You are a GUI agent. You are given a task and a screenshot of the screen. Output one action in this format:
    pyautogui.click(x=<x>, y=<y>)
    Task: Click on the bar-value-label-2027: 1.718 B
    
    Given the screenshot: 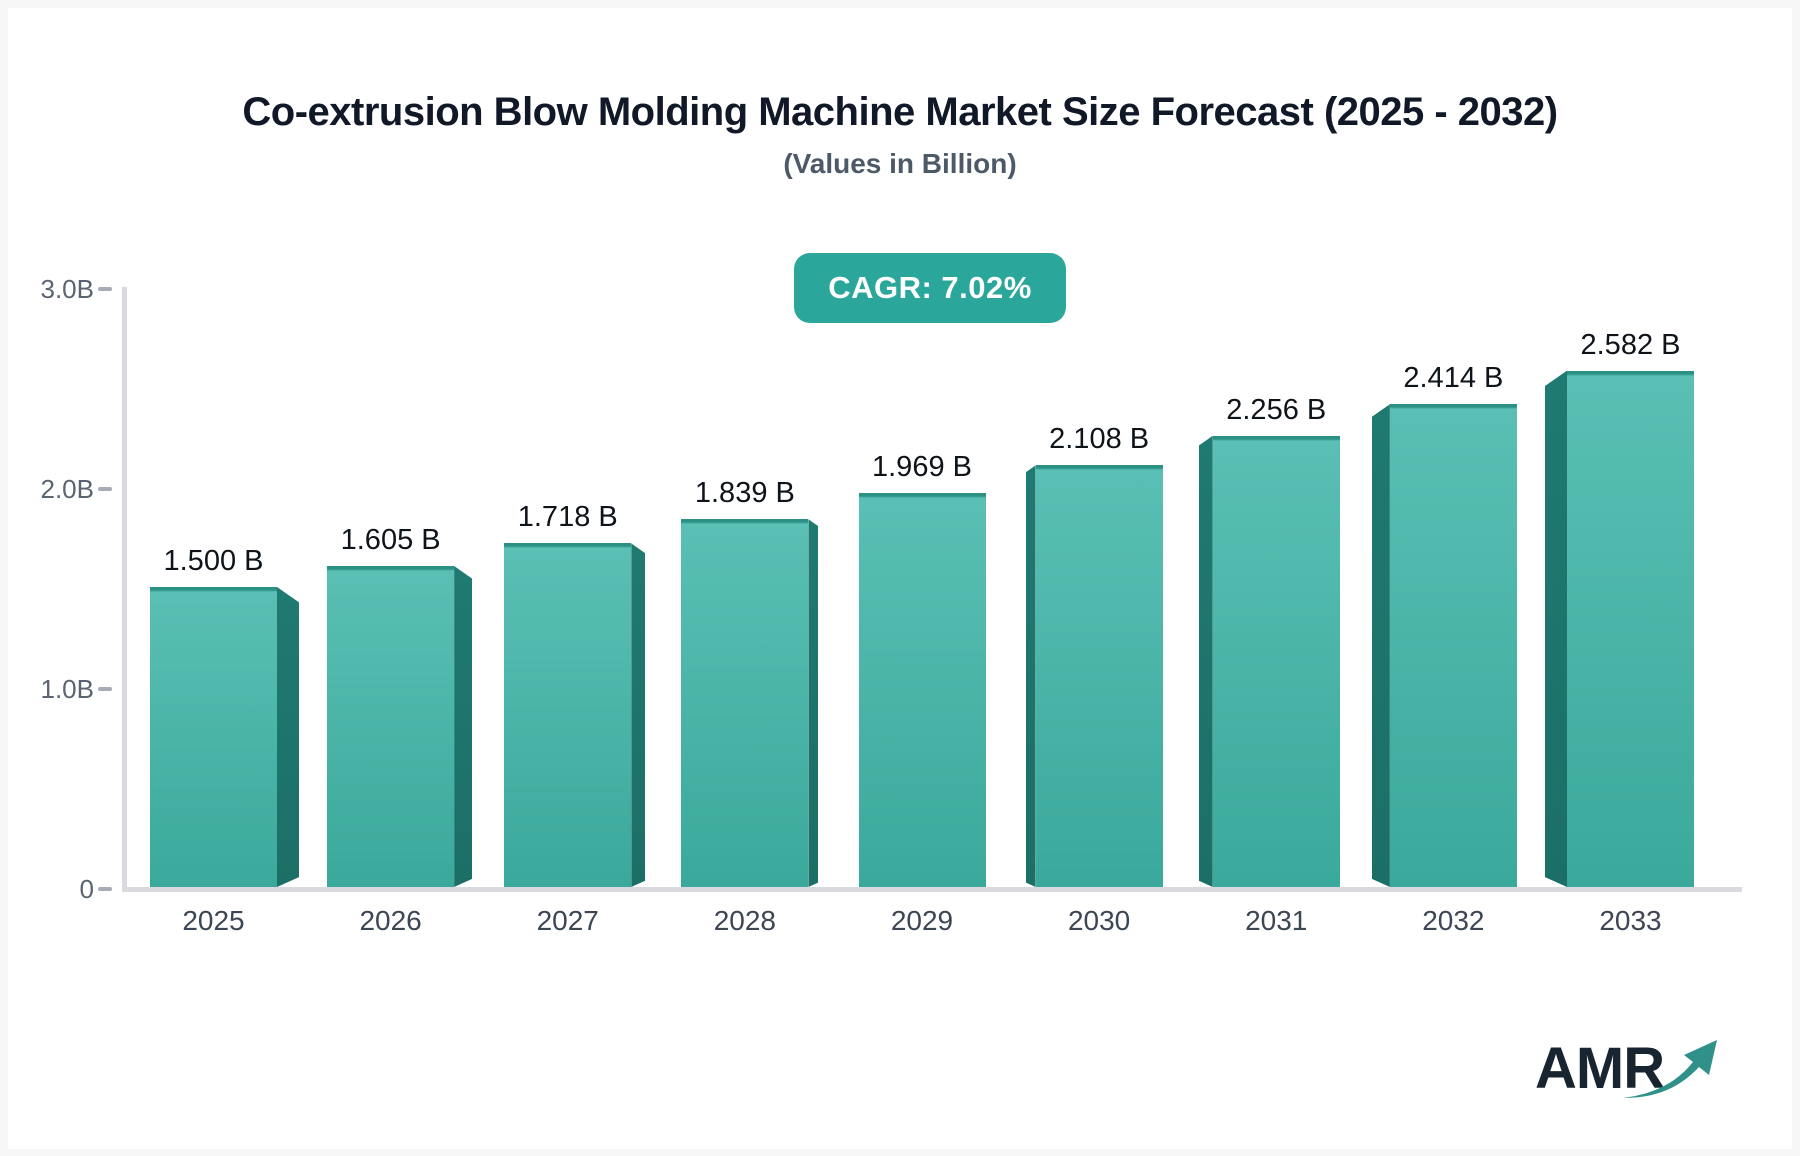 What is the action you would take?
    pyautogui.click(x=567, y=517)
    